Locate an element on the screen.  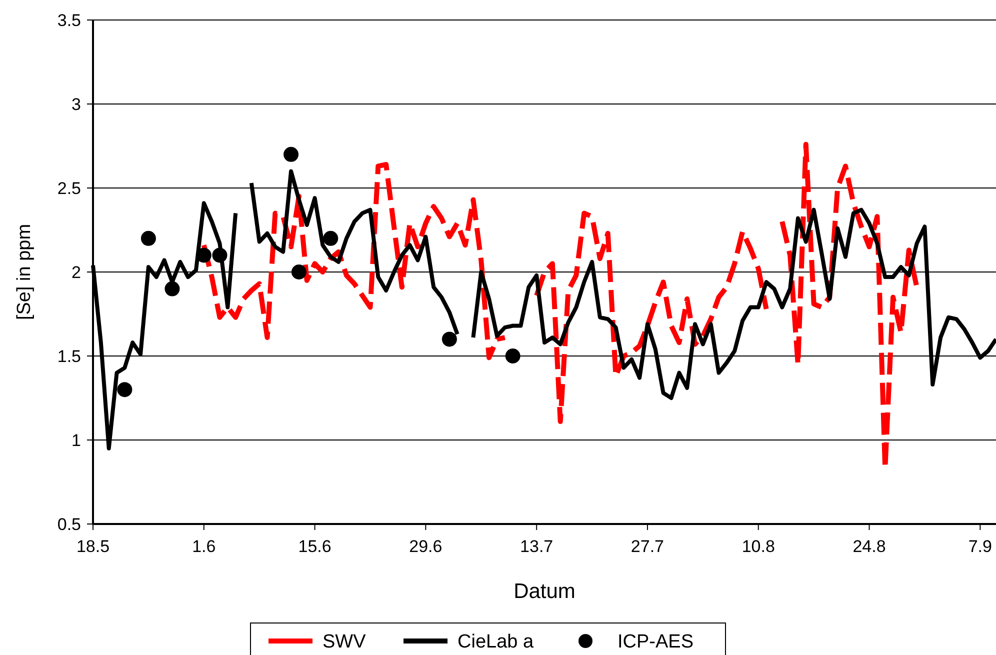
x-tick-label: 13.7 is located at coordinates (537, 546).